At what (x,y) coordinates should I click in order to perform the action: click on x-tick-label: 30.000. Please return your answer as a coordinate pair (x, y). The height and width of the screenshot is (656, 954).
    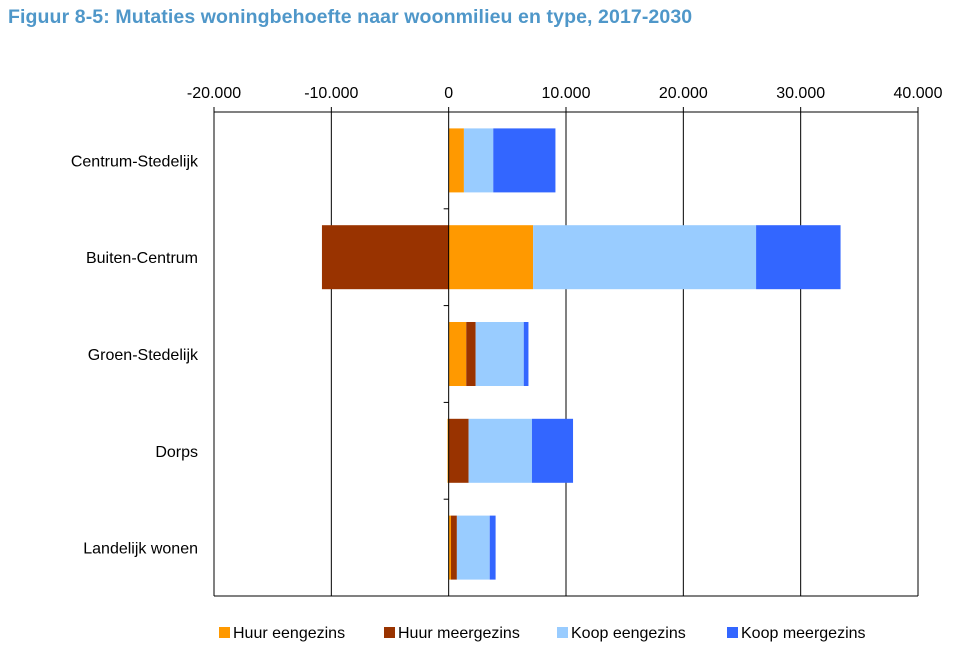
    Looking at the image, I should click on (800, 93).